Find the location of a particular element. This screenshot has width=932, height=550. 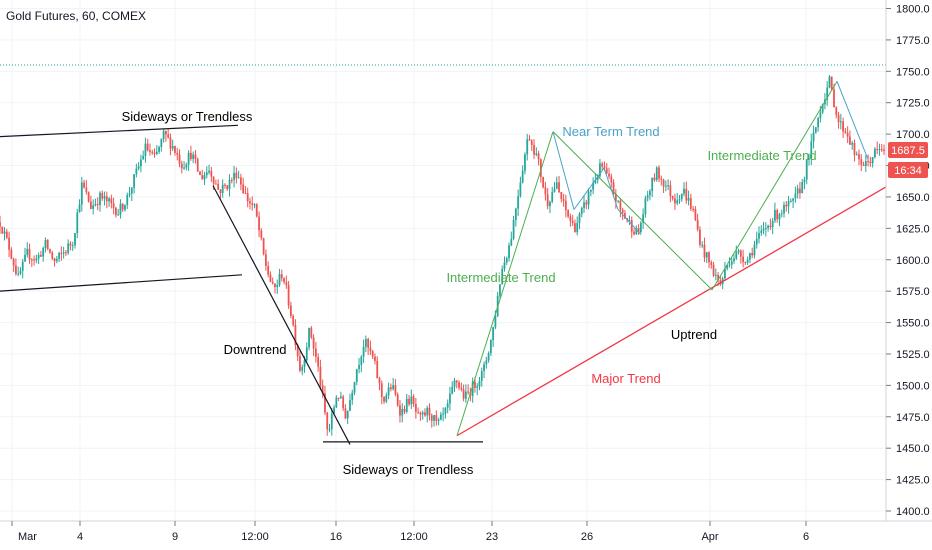

y-tick-label: 1800.0 is located at coordinates (913, 10).